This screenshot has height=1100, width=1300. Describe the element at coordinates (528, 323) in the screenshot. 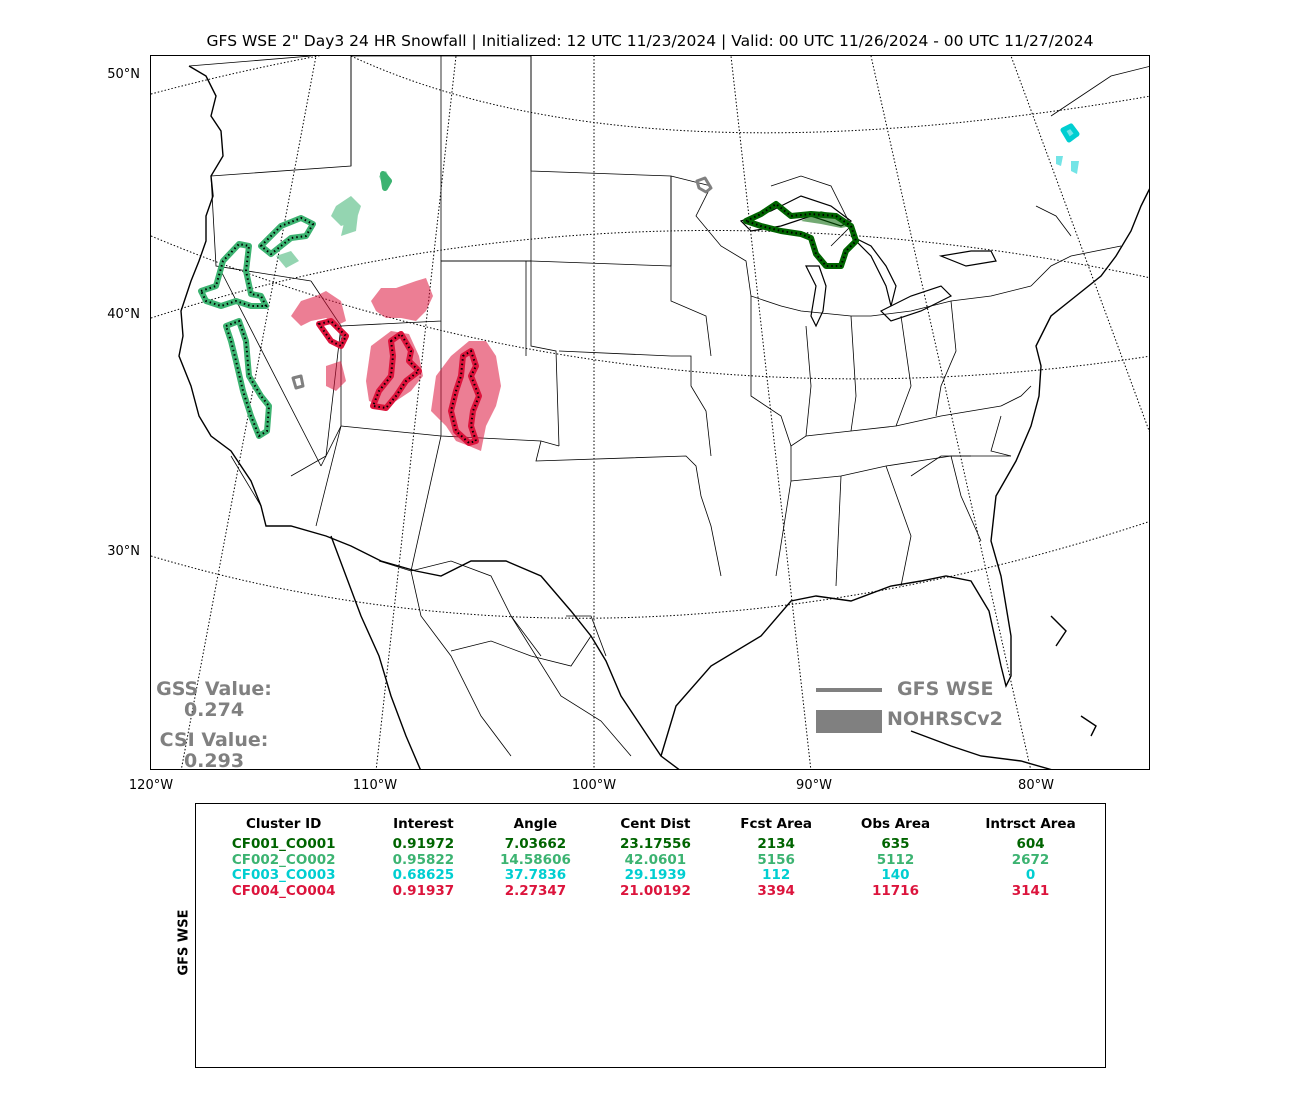

I see `forecast-dots` at that location.